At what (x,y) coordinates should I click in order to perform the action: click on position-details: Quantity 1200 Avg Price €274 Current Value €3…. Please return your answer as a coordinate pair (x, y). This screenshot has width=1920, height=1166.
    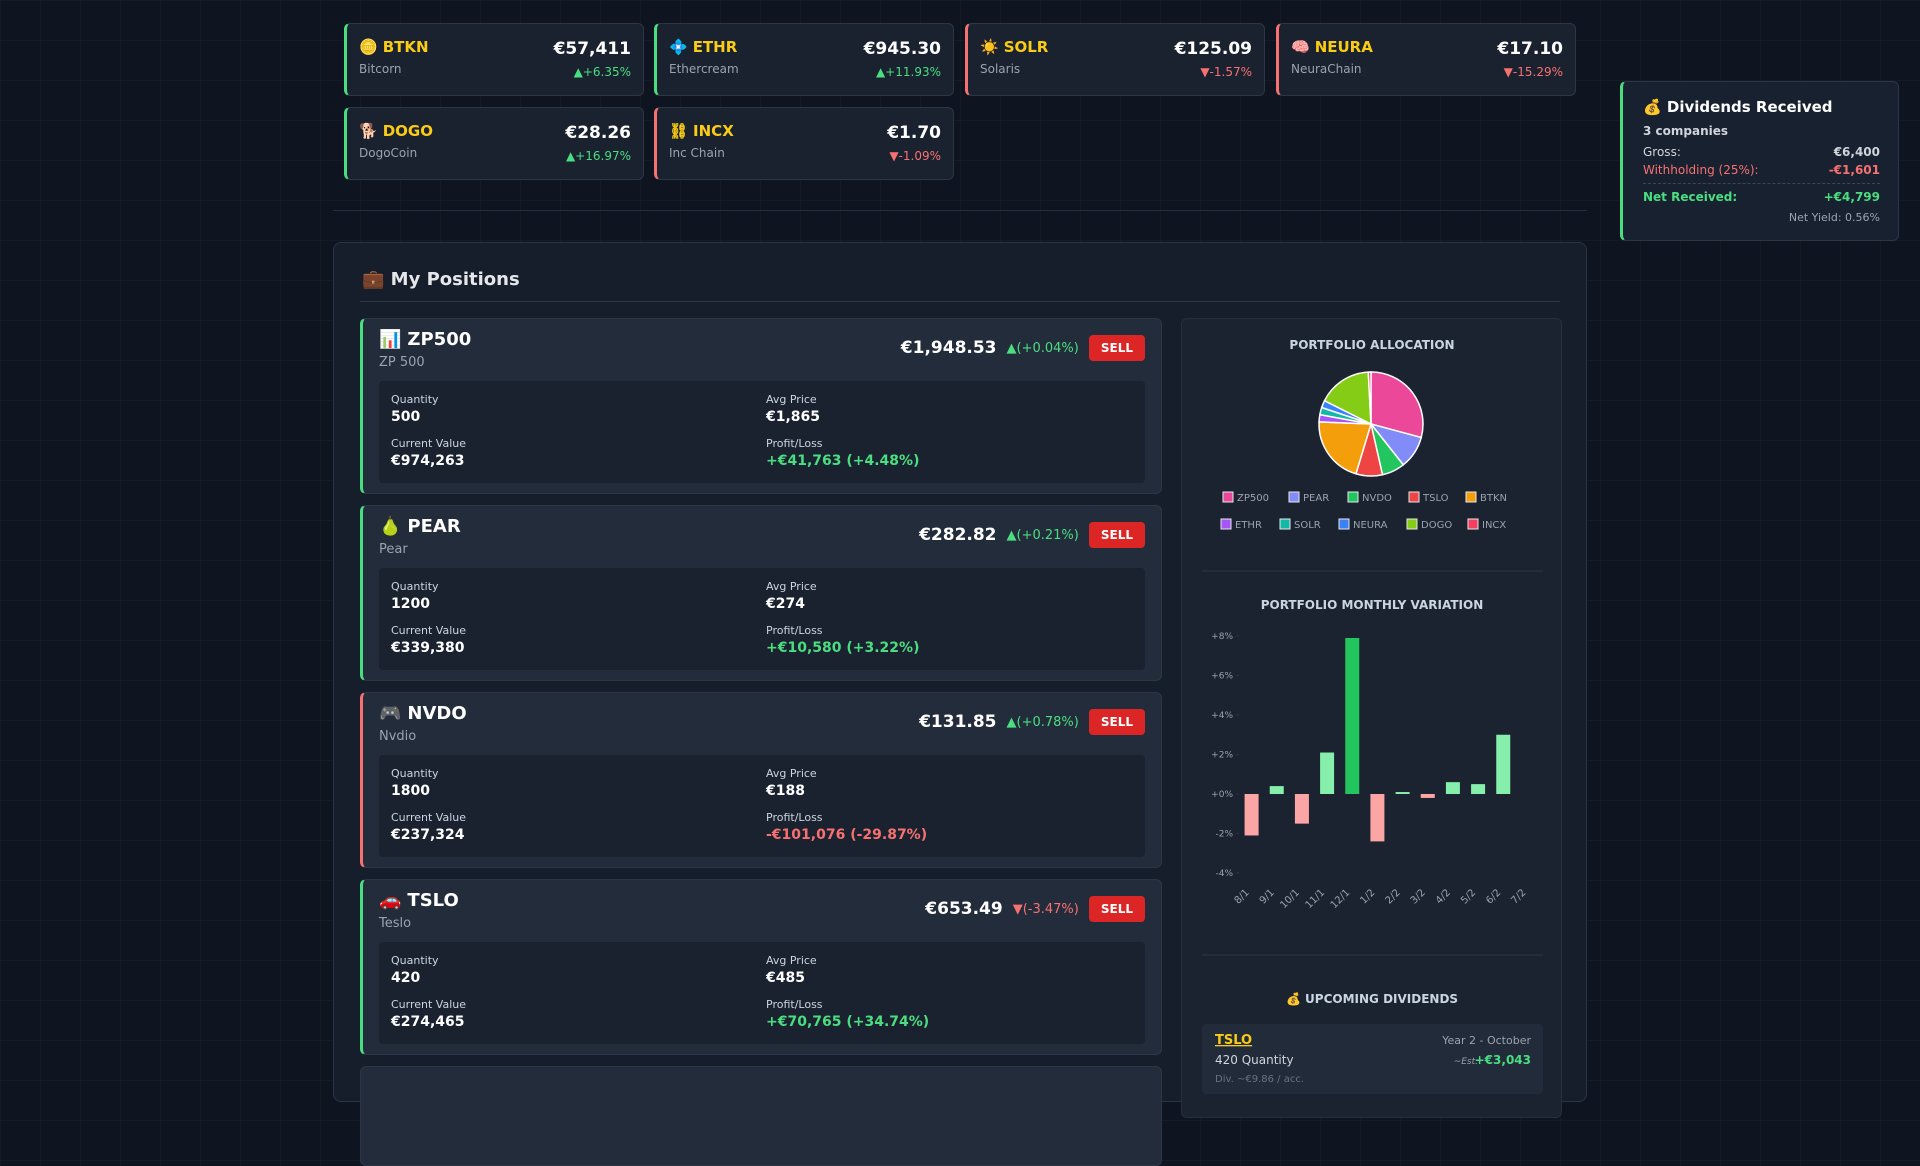
    Looking at the image, I should click on (762, 619).